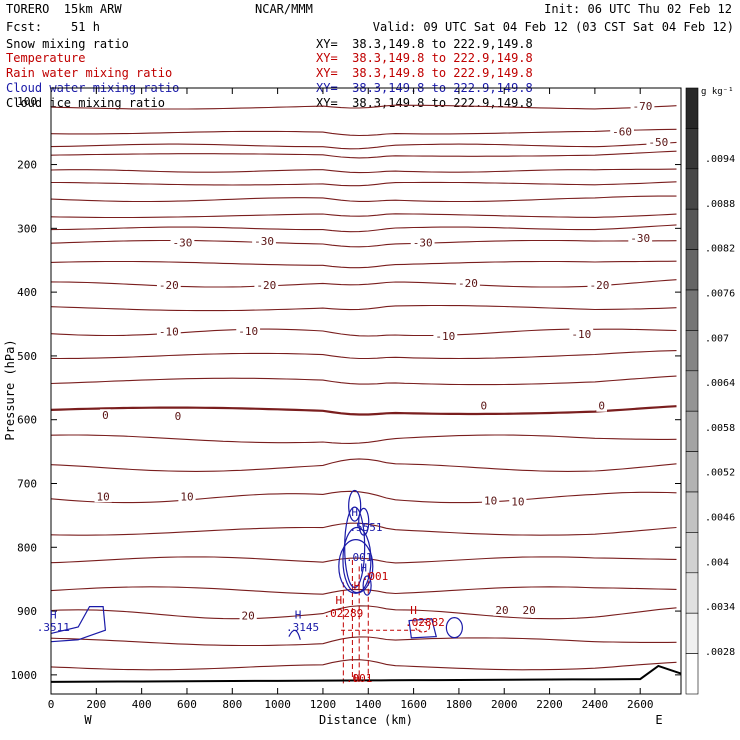 This screenshot has width=740, height=740. Describe the element at coordinates (302, 627) in the screenshot. I see `max-marker-label: .3145` at that location.